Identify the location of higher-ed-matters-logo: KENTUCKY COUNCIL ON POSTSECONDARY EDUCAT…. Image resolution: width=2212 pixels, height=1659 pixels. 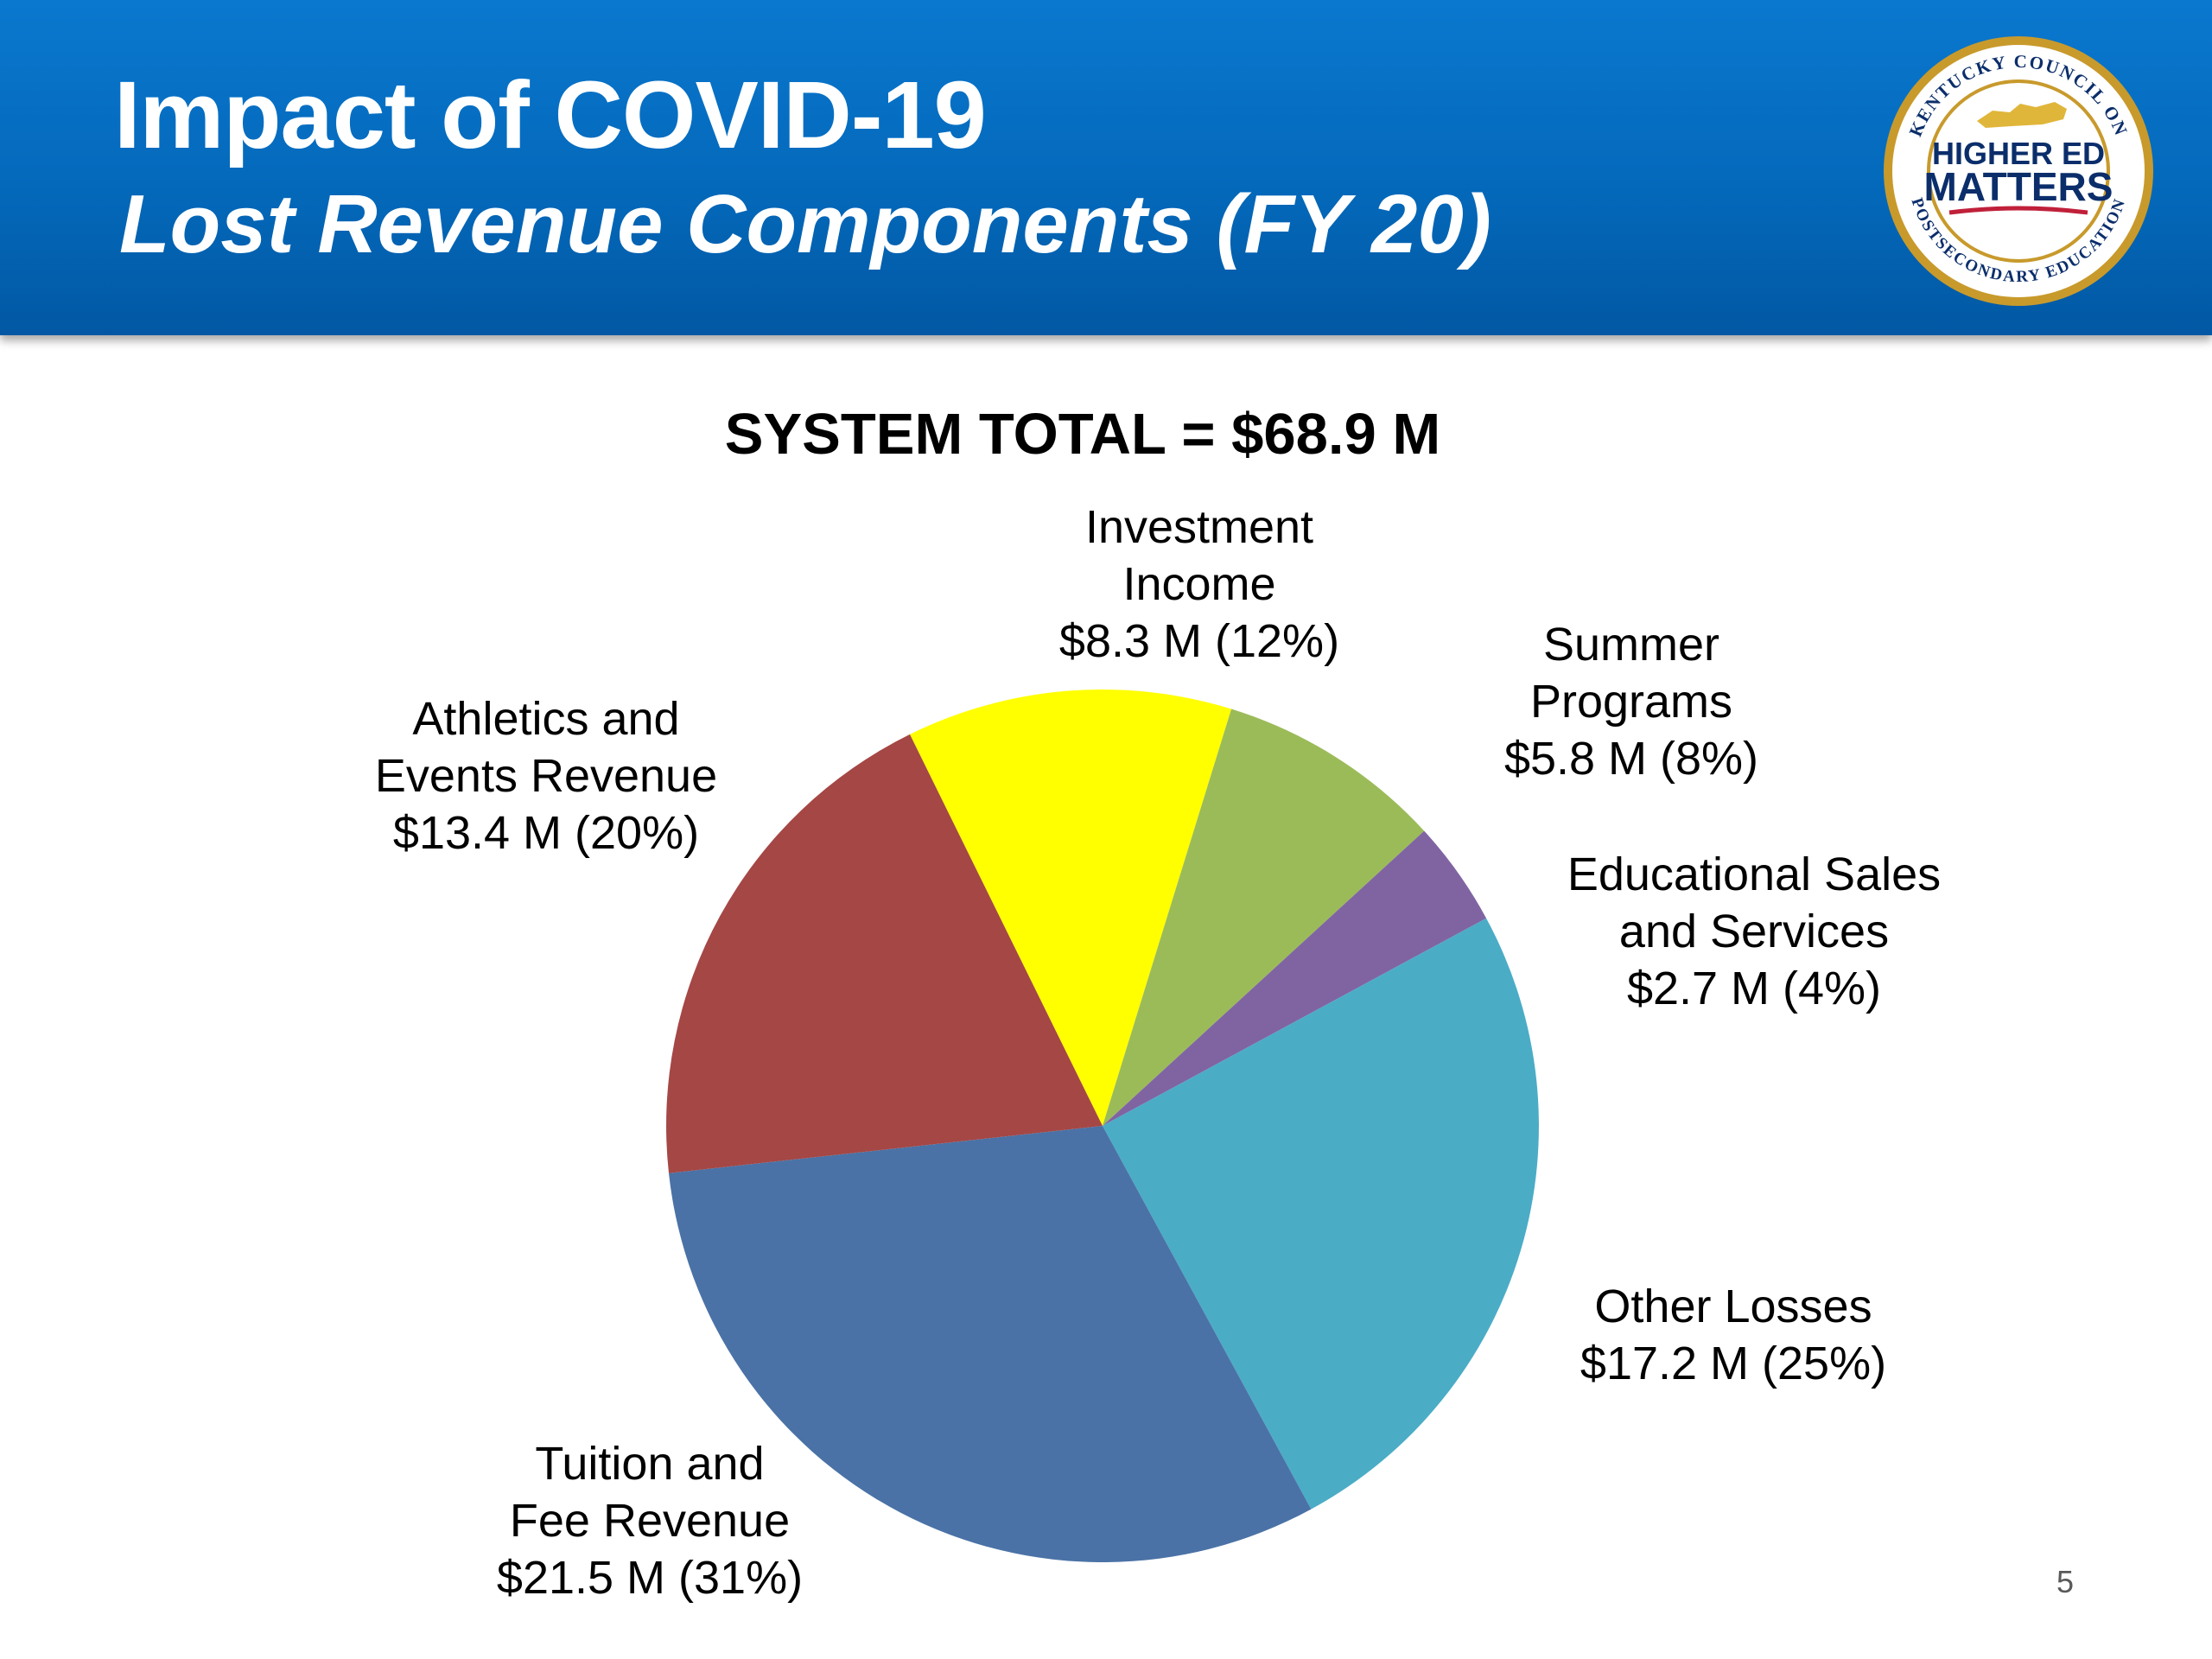
(2018, 171).